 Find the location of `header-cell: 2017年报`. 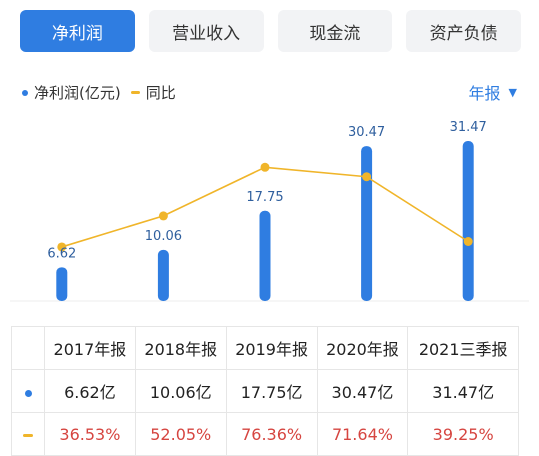

header-cell: 2017年报 is located at coordinates (90, 348).